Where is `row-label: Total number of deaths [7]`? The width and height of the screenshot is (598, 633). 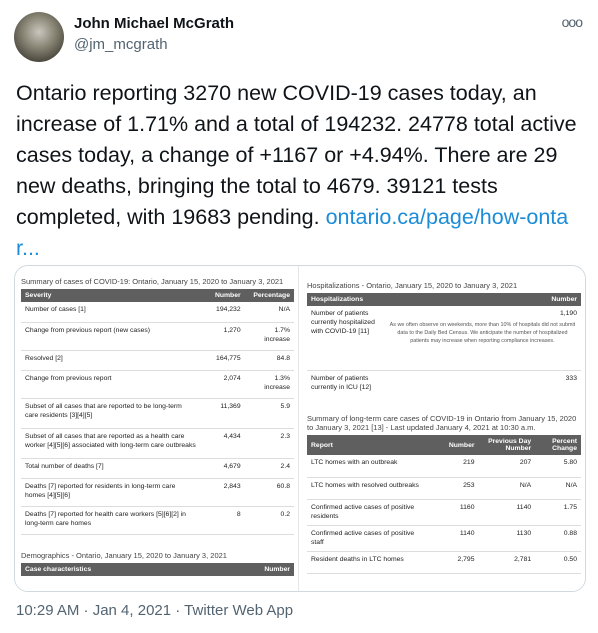 row-label: Total number of deaths [7] is located at coordinates (111, 468).